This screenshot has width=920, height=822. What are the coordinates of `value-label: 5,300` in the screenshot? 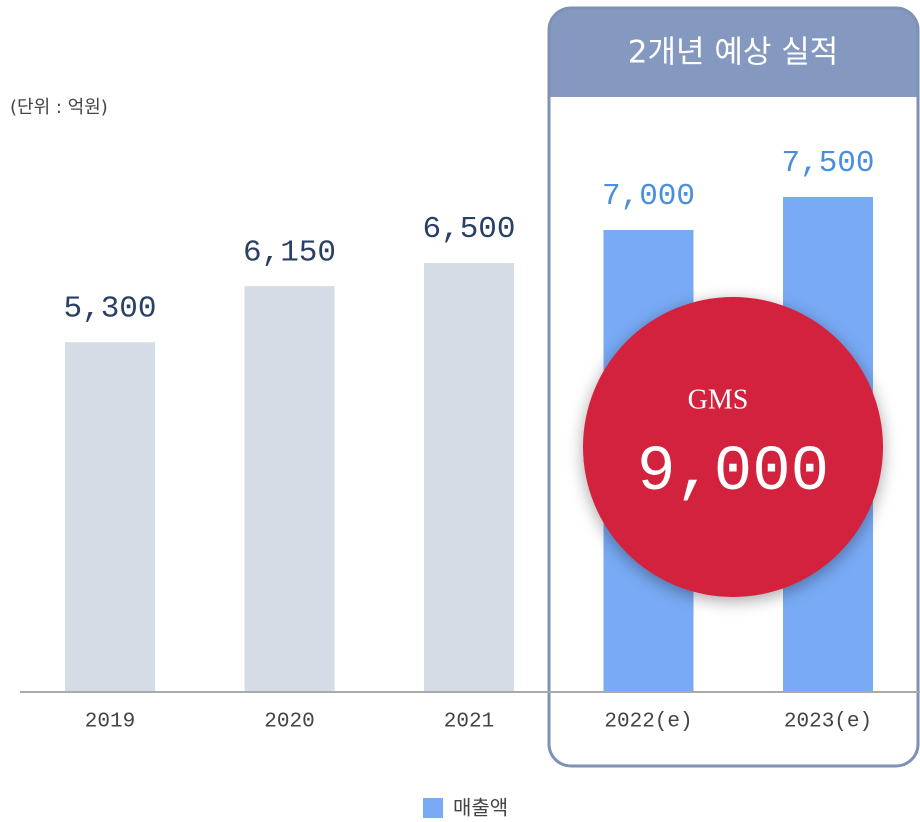 It's located at (109, 308).